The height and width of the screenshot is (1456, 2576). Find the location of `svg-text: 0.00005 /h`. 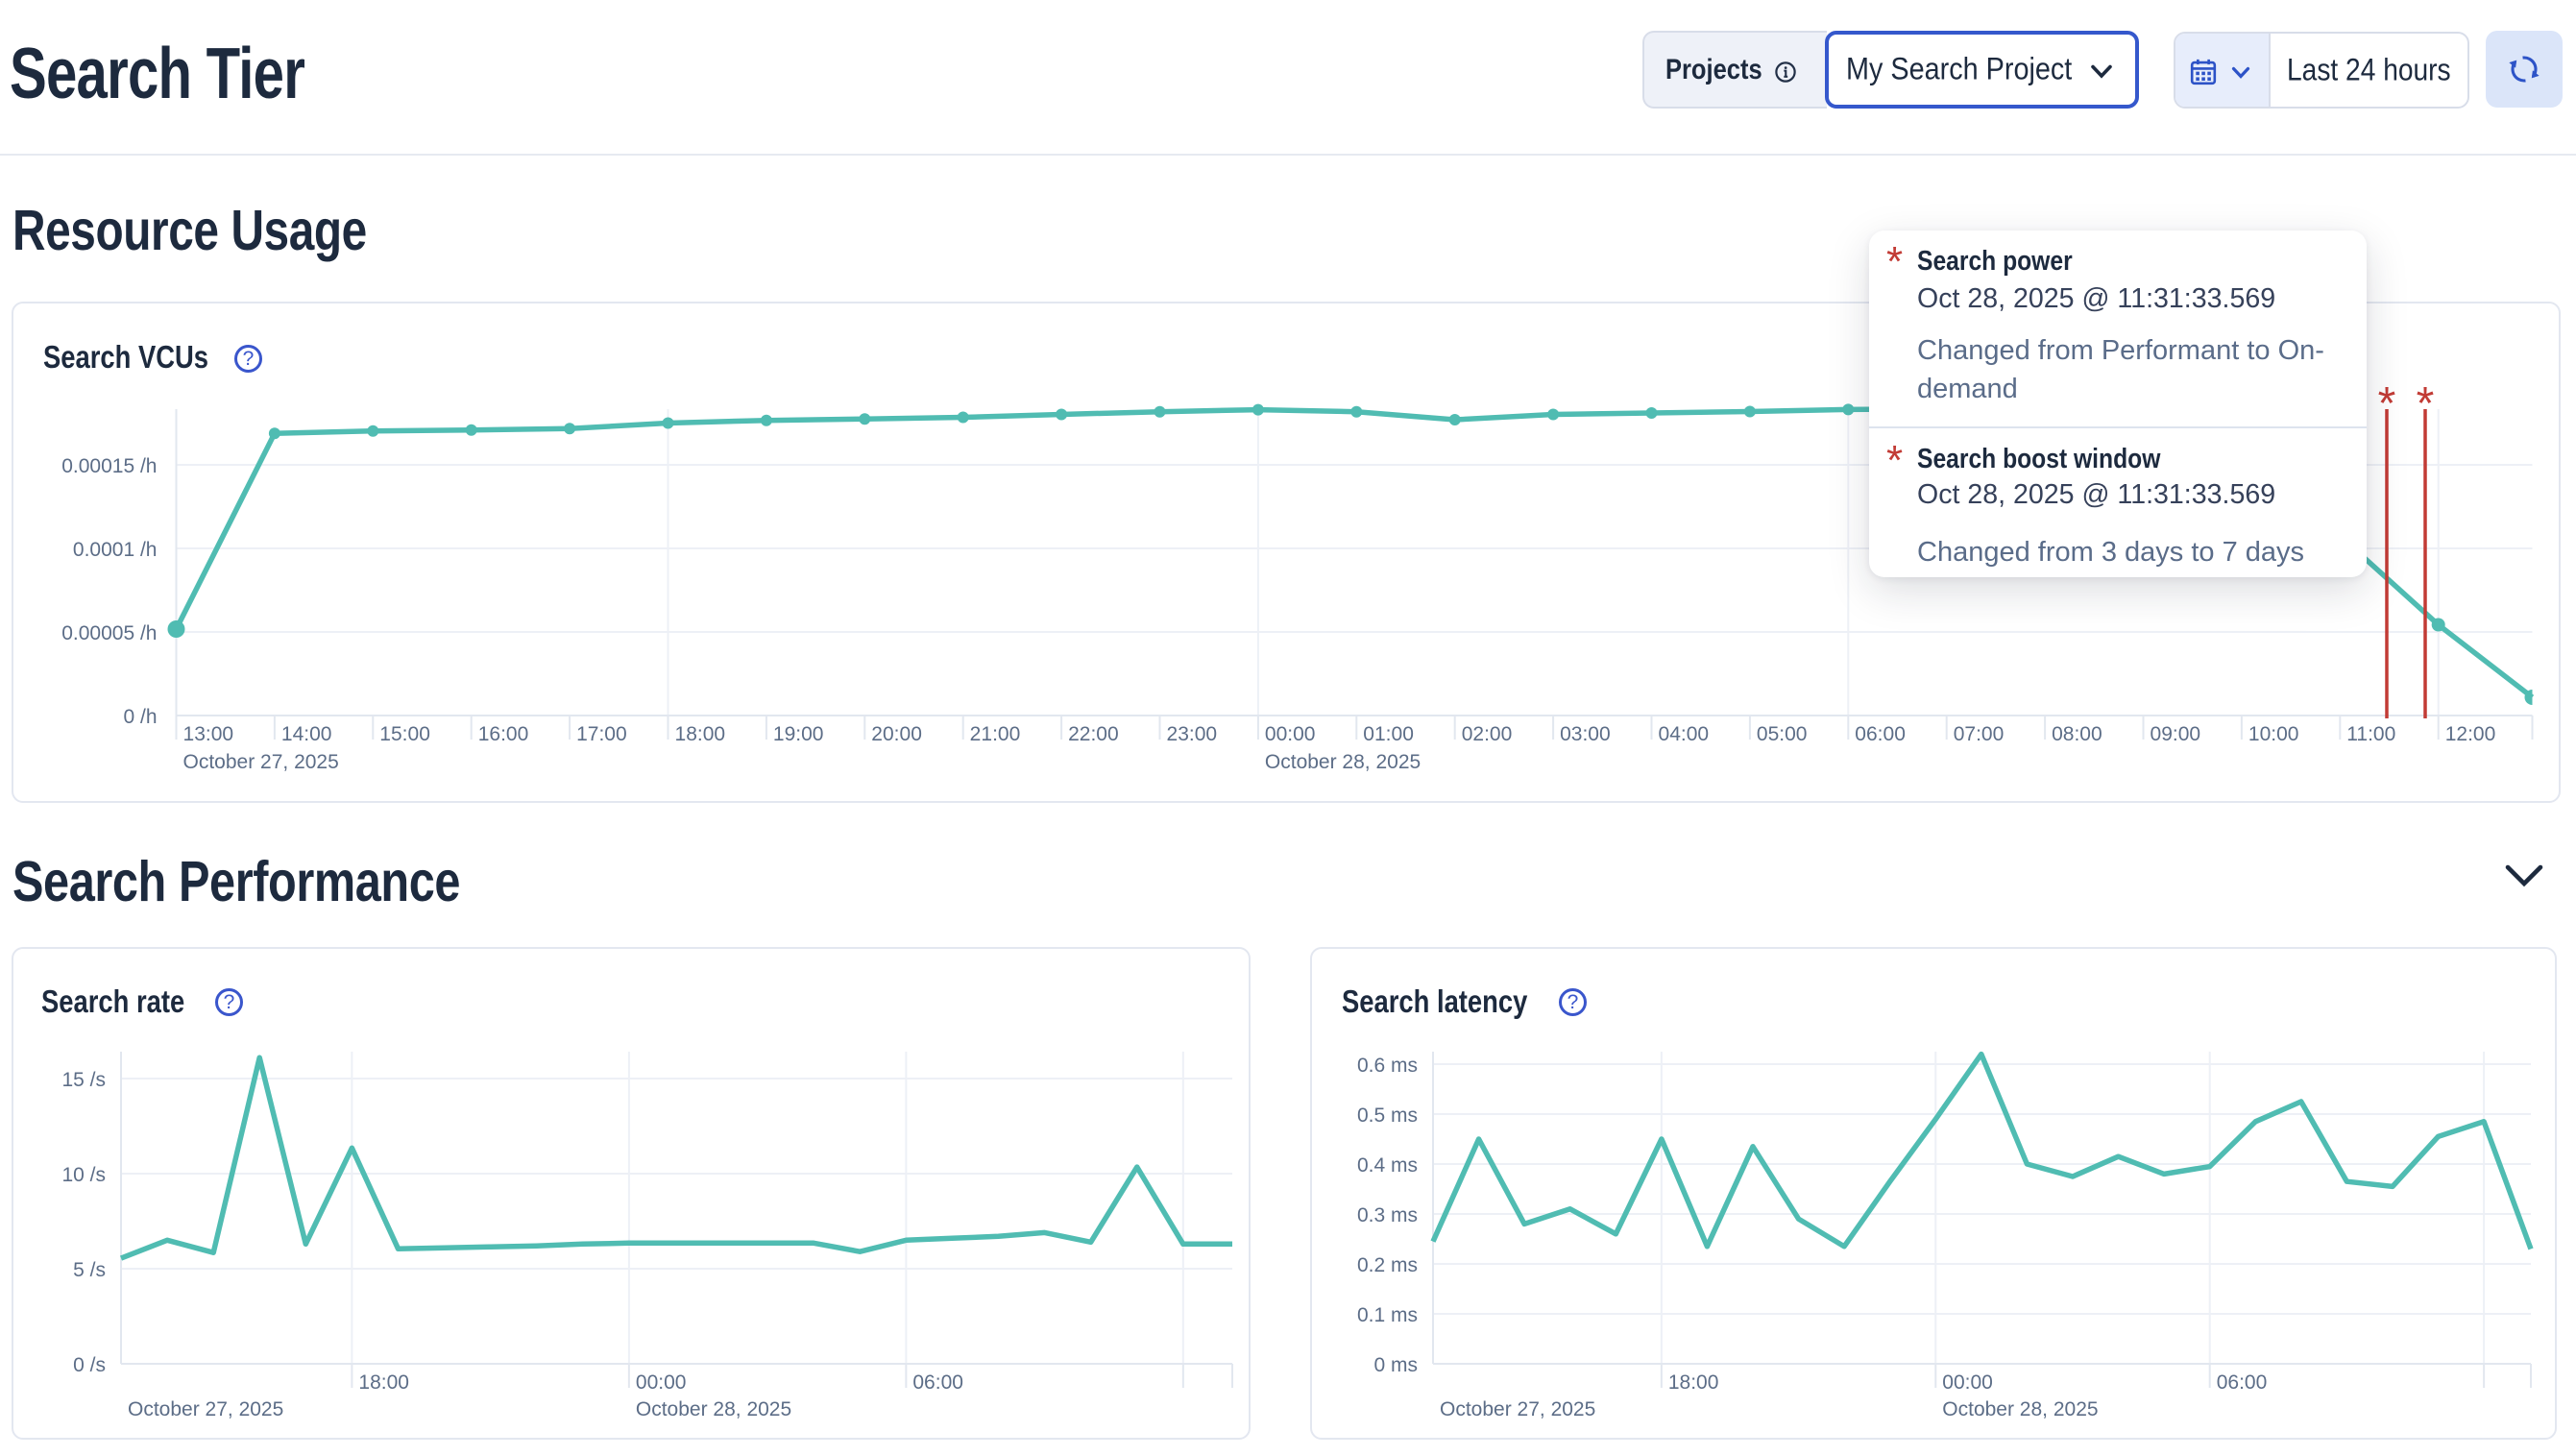

svg-text: 0.00005 /h is located at coordinates (109, 633).